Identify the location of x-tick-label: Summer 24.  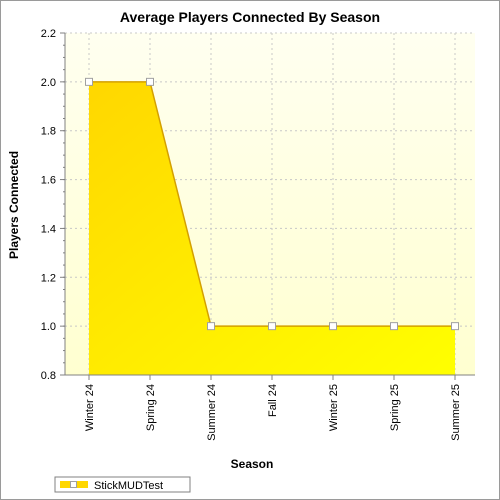
(212, 412).